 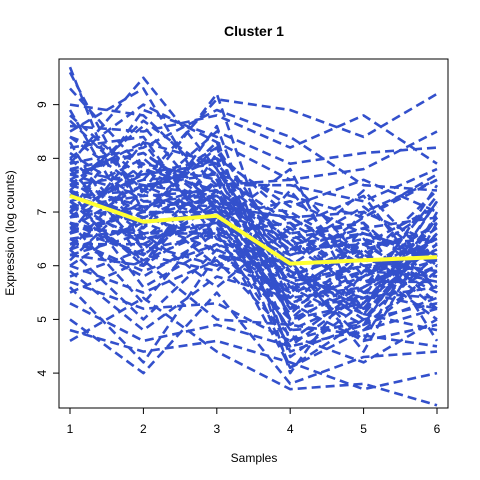 I want to click on x-tick-label-2: 2, so click(x=143, y=429).